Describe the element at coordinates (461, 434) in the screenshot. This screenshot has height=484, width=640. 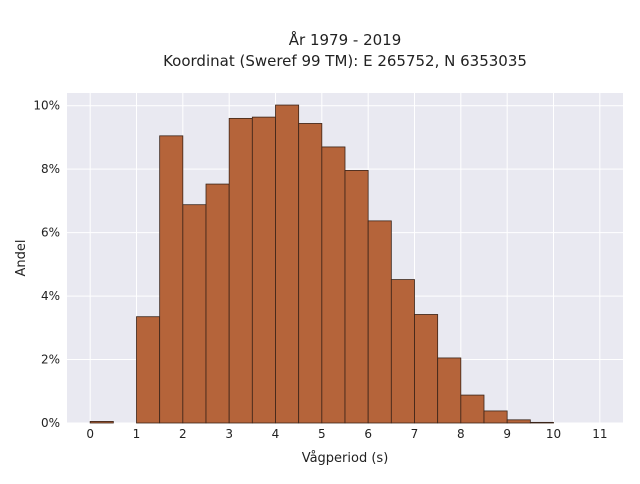
I see `x-tick-label: 8` at that location.